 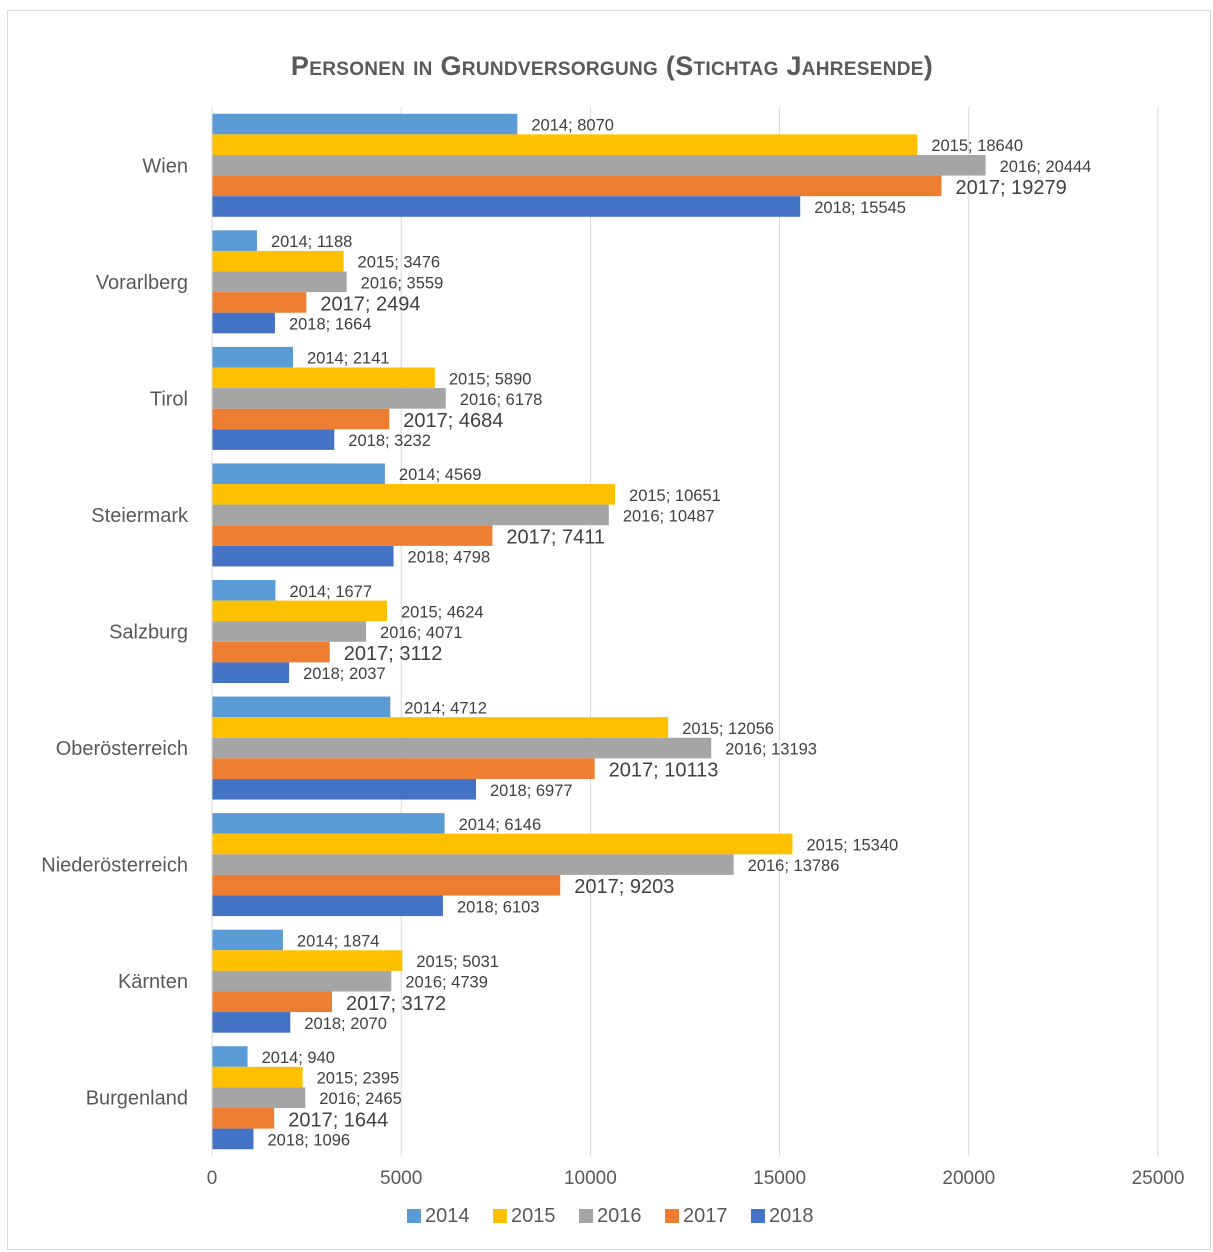 I want to click on data-label-salzburg-2015: 2015; 4624, so click(x=442, y=612).